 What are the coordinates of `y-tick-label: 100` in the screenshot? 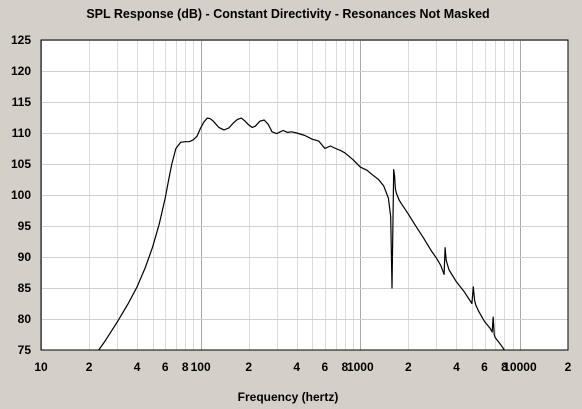 It's located at (21, 195).